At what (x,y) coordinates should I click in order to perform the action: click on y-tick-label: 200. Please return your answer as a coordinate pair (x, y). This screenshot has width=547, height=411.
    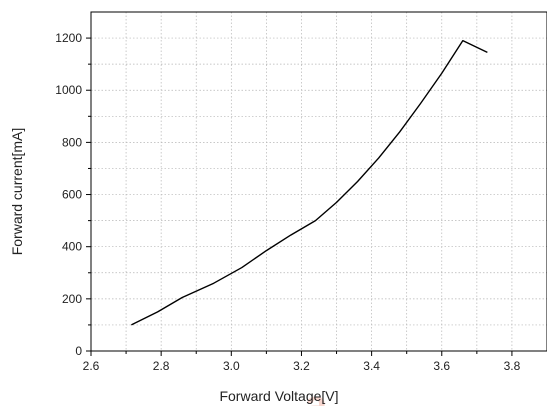
    Looking at the image, I should click on (72, 299).